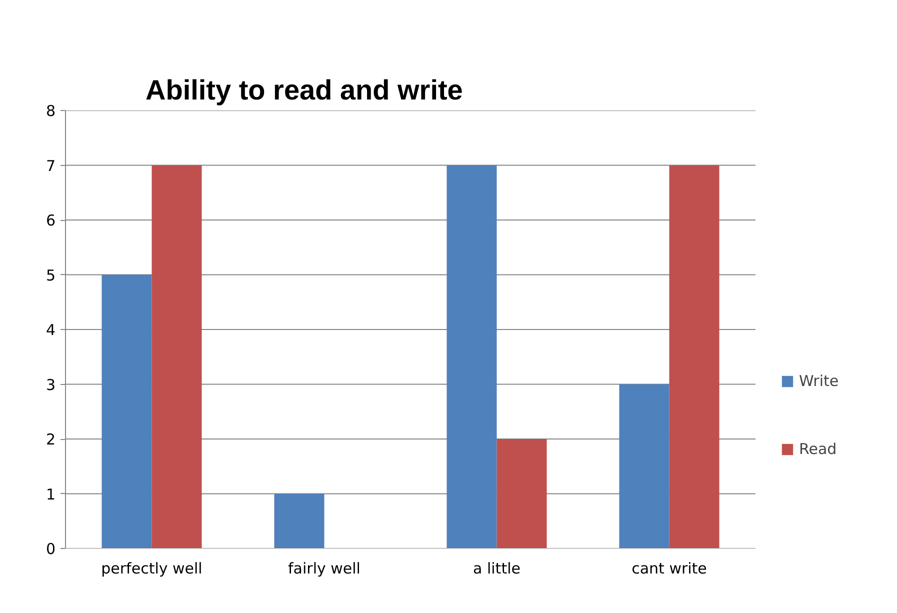 Image resolution: width=897 pixels, height=613 pixels. Describe the element at coordinates (51, 549) in the screenshot. I see `y-tick-label: 0` at that location.